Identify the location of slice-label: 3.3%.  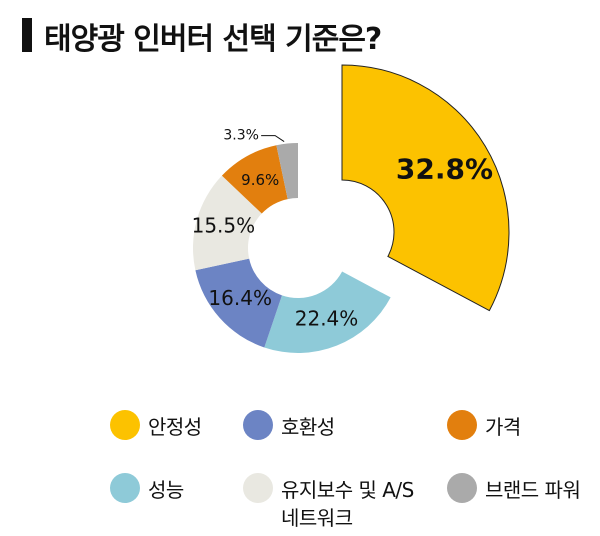
(241, 136).